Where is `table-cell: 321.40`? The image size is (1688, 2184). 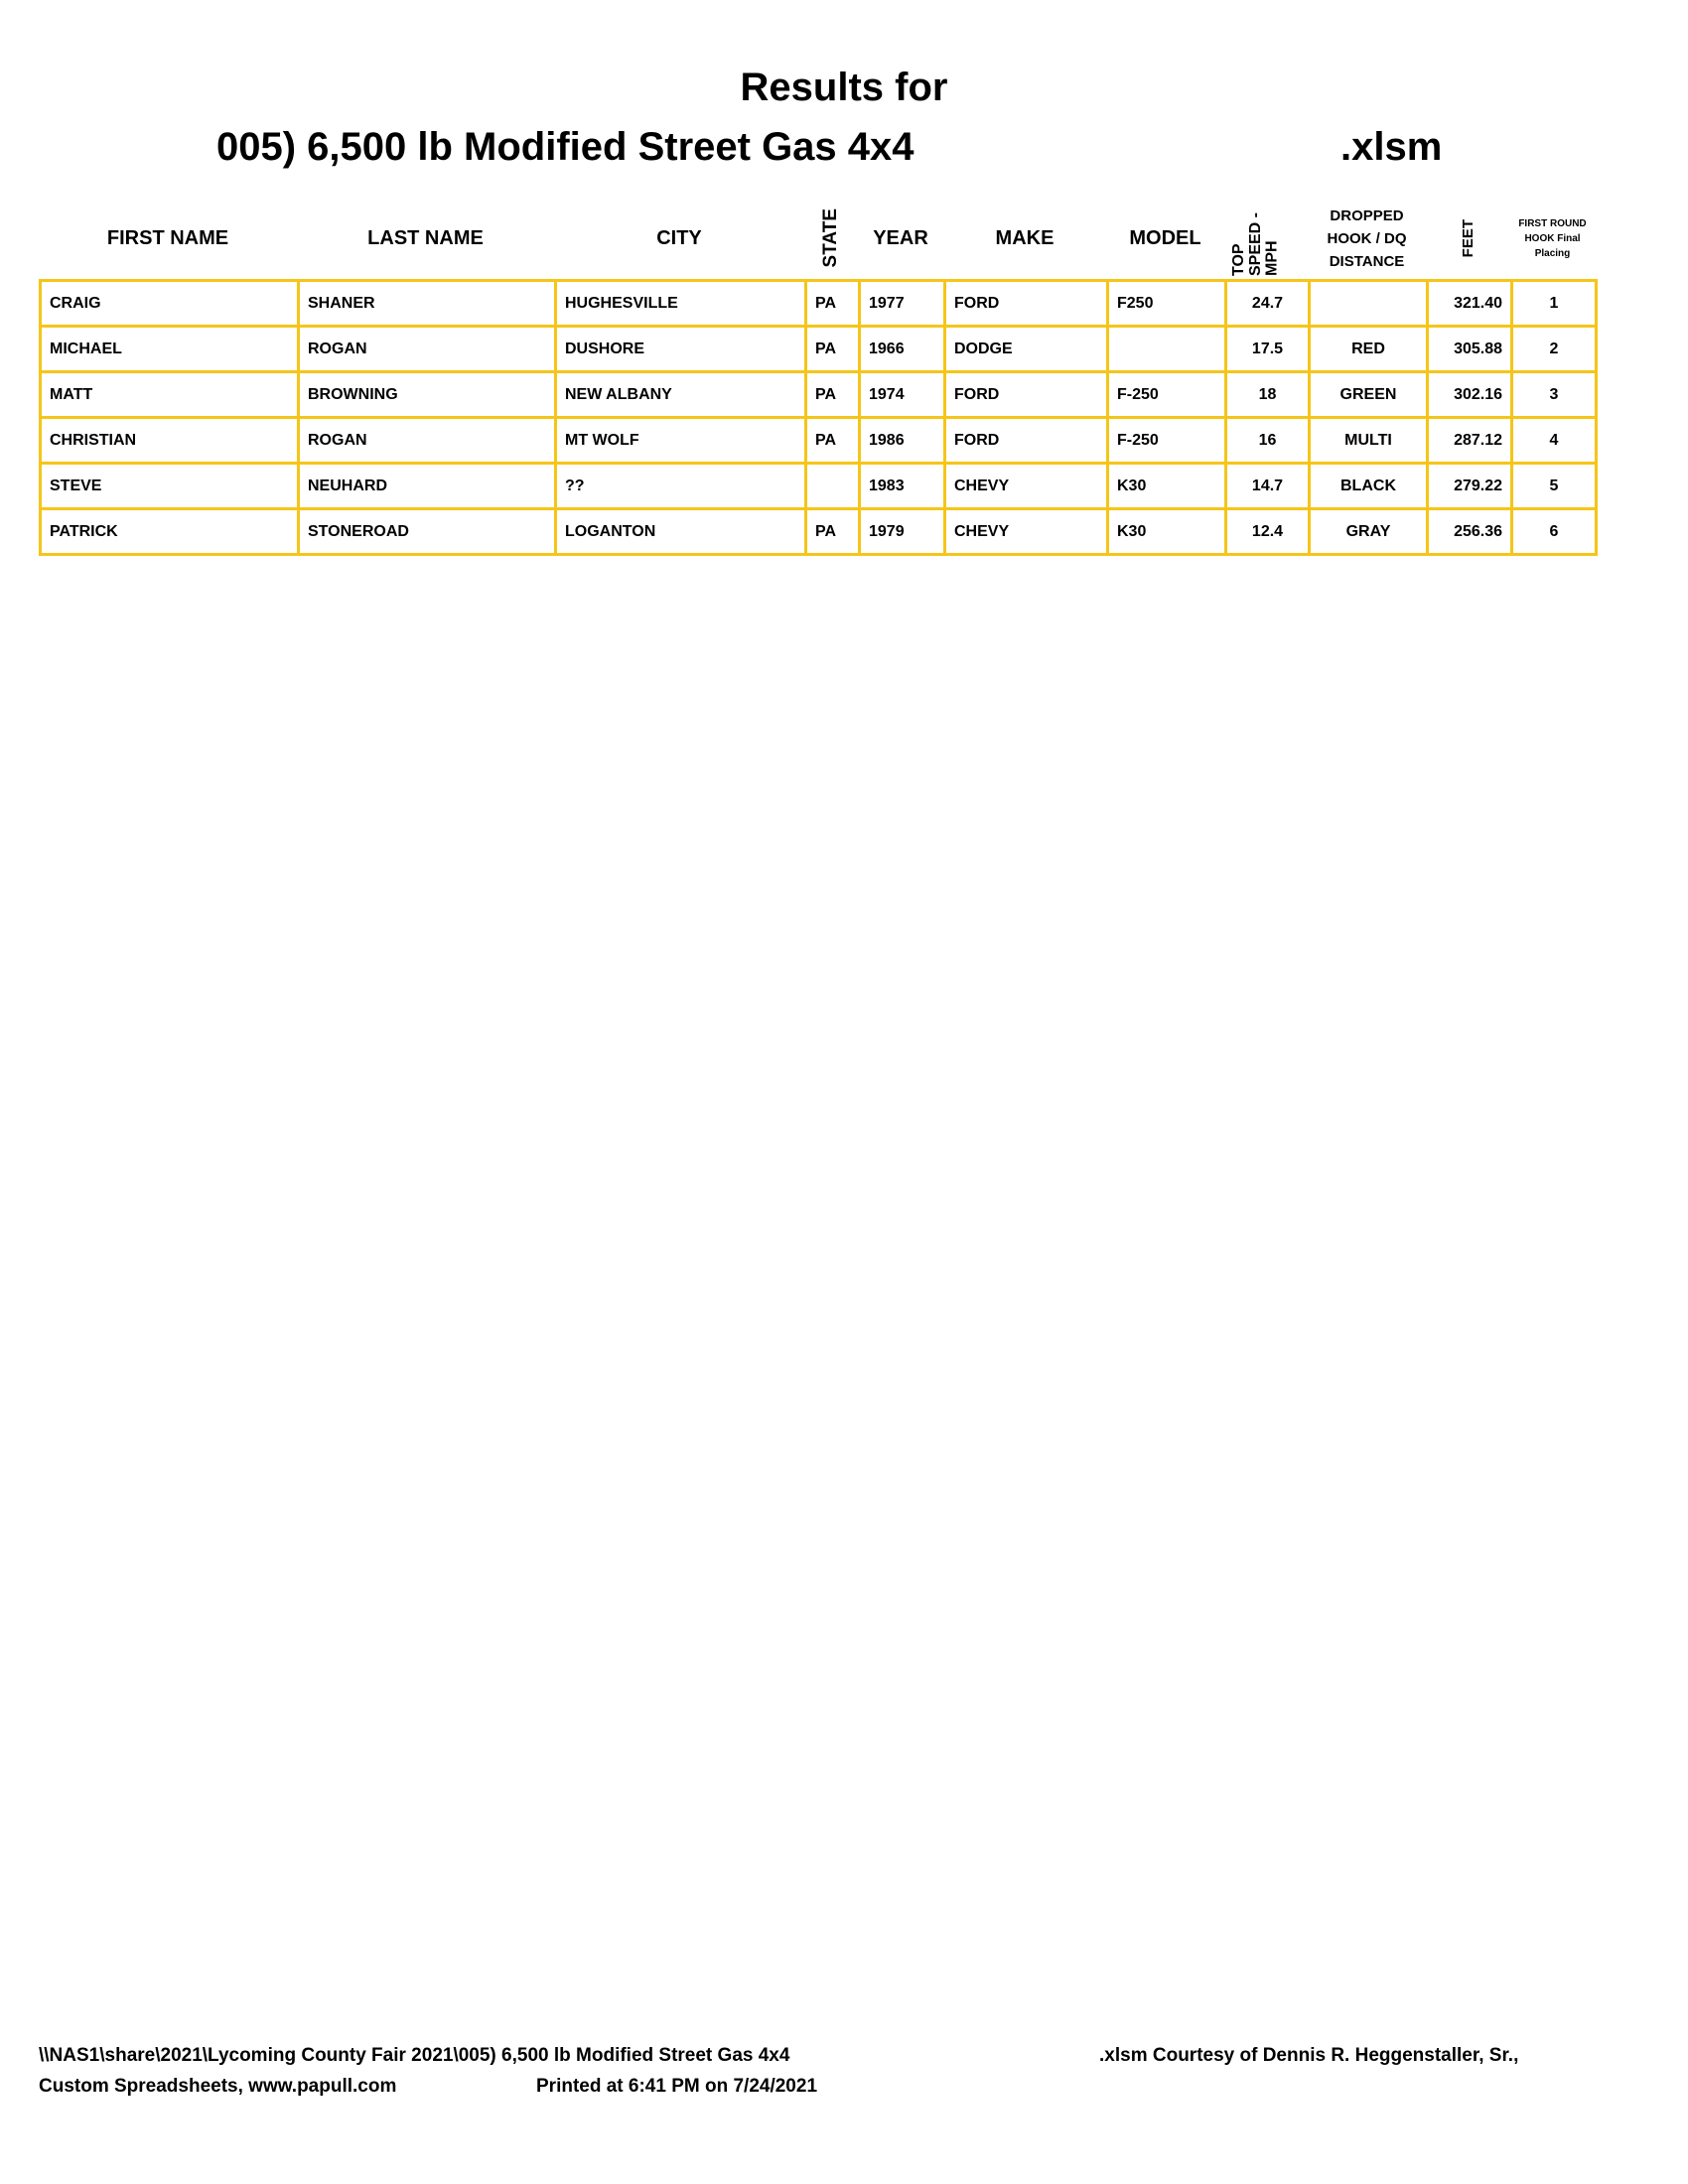
table-cell: 321.40 is located at coordinates (1469, 303).